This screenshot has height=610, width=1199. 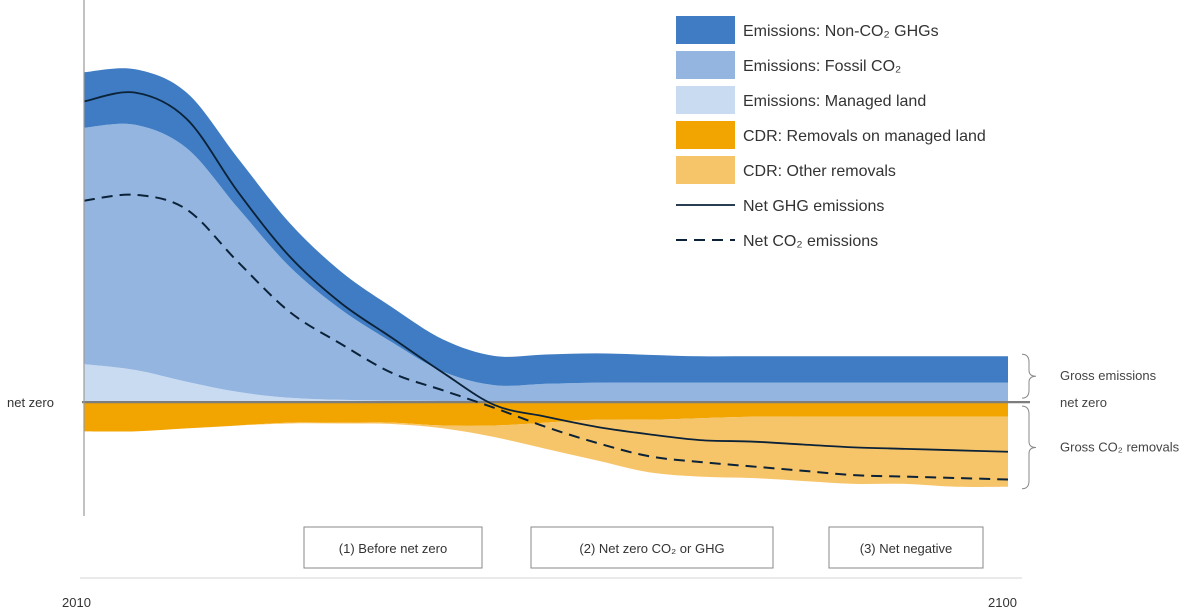 I want to click on area-cdr-other-removals, so click(x=546, y=452).